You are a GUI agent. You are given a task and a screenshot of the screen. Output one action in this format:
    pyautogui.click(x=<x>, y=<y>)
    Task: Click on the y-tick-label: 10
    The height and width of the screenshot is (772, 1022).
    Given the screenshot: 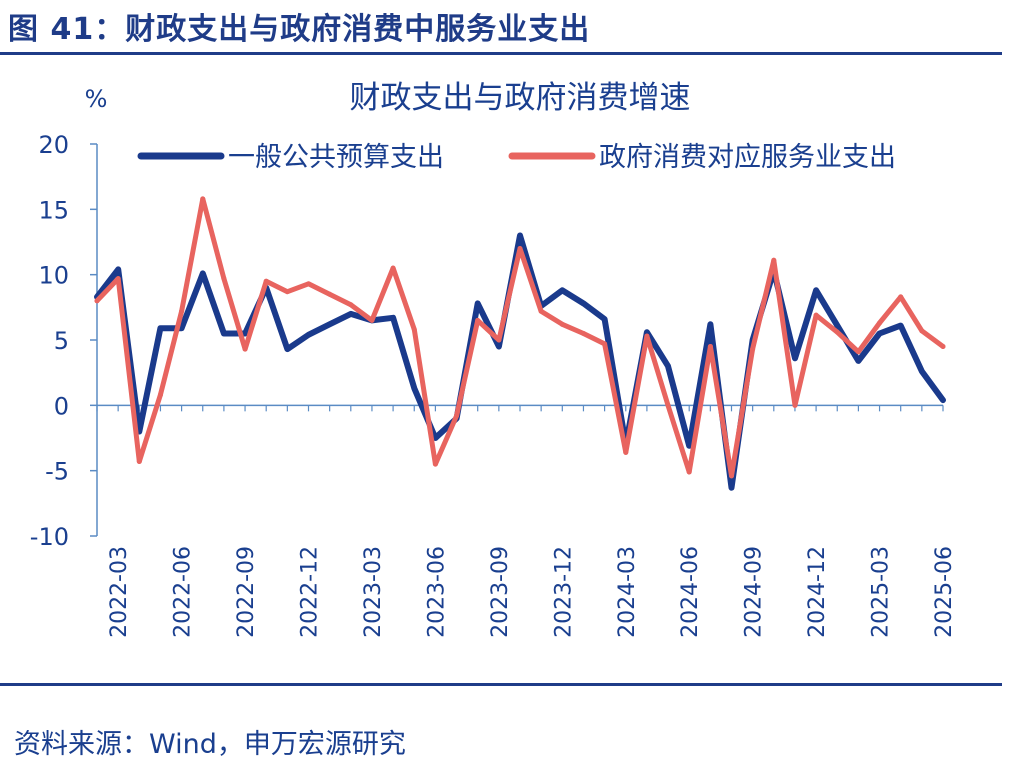 What is the action you would take?
    pyautogui.click(x=53, y=276)
    